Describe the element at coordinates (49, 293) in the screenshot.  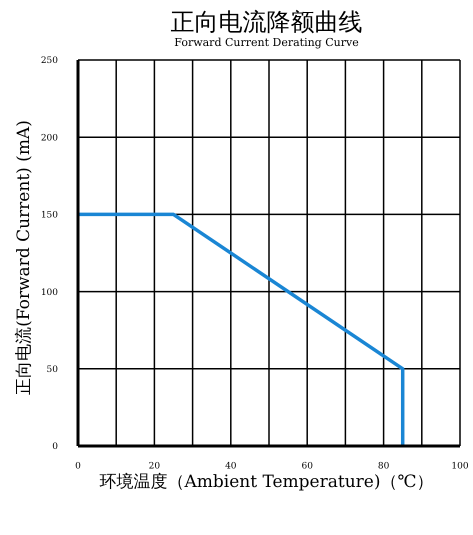
I see `y-tick-label: 100` at that location.